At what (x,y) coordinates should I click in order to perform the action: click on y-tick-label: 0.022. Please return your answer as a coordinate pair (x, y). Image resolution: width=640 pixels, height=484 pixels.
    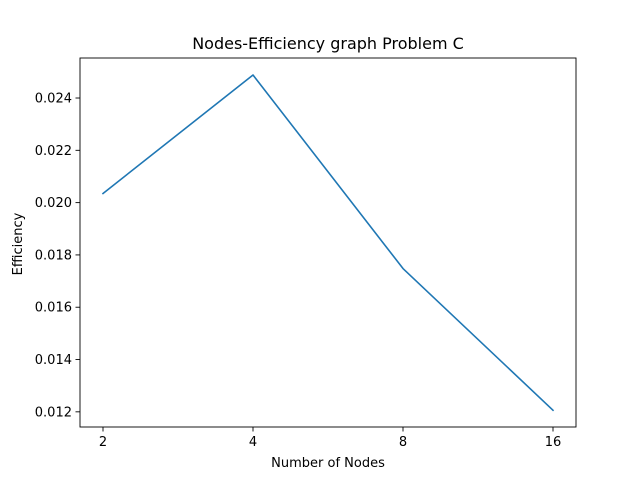
    Looking at the image, I should click on (53, 151).